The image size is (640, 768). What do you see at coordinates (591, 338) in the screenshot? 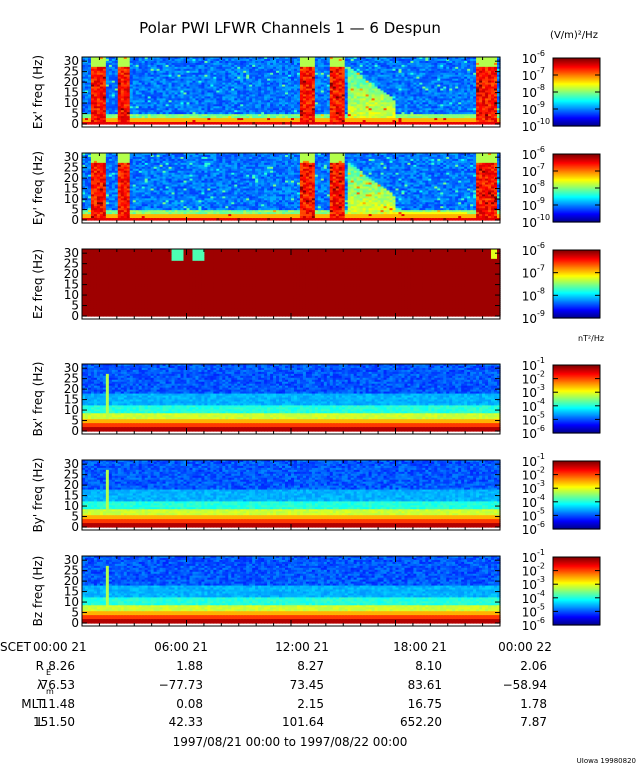
I see `magnetic-units-label: nT²/Hz` at bounding box center [591, 338].